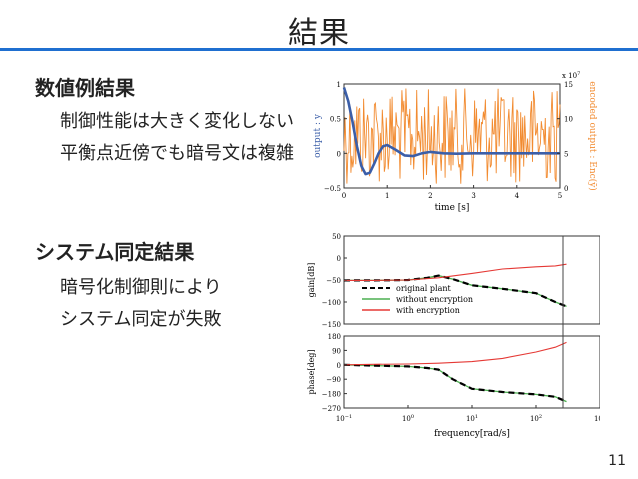 Image resolution: width=638 pixels, height=479 pixels. What do you see at coordinates (318, 135) in the screenshot?
I see `y-axis-label-left: output : y` at bounding box center [318, 135].